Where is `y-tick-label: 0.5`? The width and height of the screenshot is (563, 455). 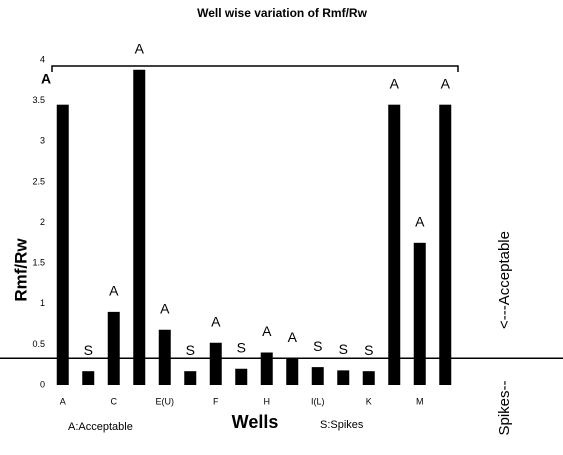
y-tick-label: 0.5 is located at coordinates (38, 344).